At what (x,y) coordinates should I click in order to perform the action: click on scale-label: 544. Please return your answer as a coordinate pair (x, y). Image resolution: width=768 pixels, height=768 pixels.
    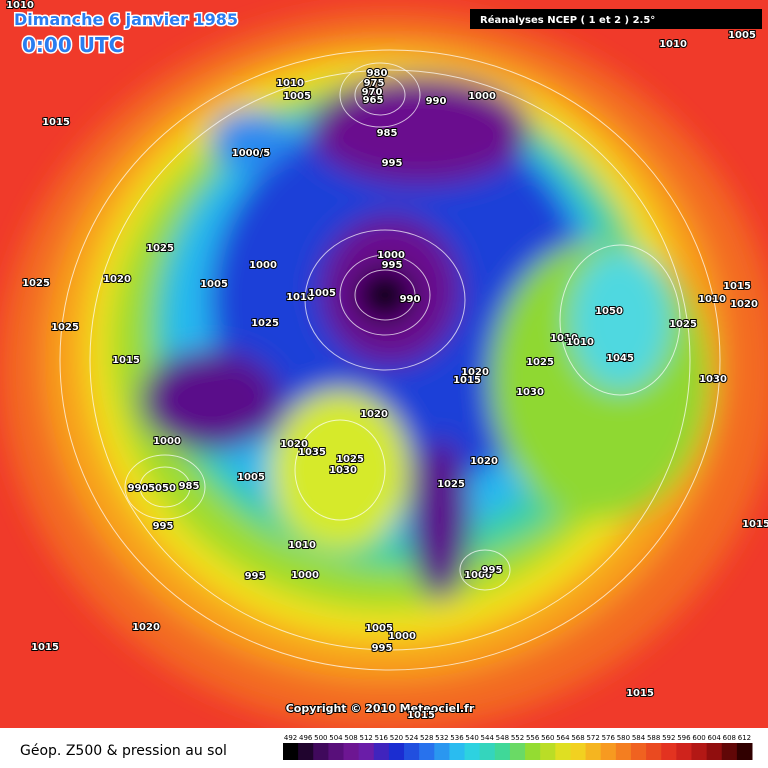
    Looking at the image, I should click on (488, 738).